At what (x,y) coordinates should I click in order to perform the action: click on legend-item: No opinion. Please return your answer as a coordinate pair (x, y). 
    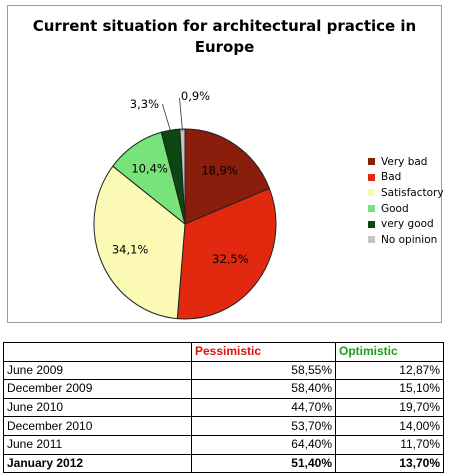
    Looking at the image, I should click on (406, 240).